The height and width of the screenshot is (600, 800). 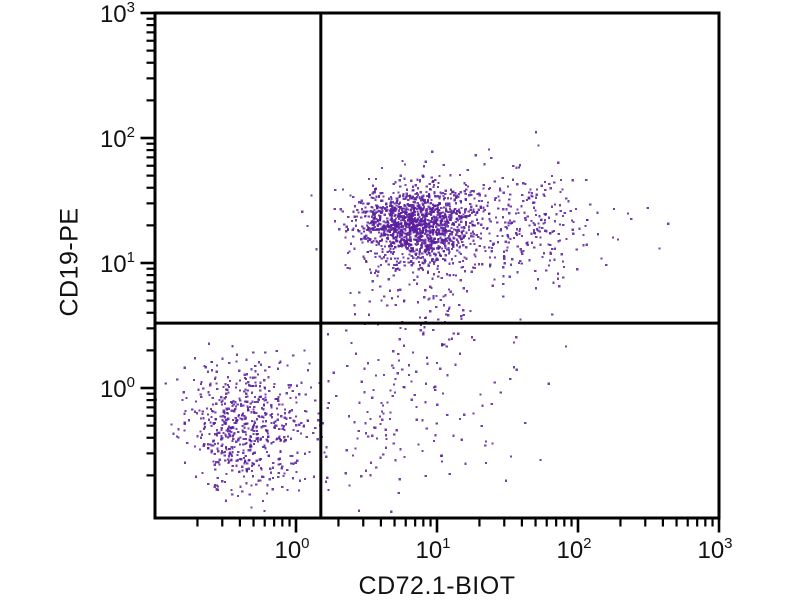 I want to click on y-axis-label: CD19-PE, so click(x=69, y=262).